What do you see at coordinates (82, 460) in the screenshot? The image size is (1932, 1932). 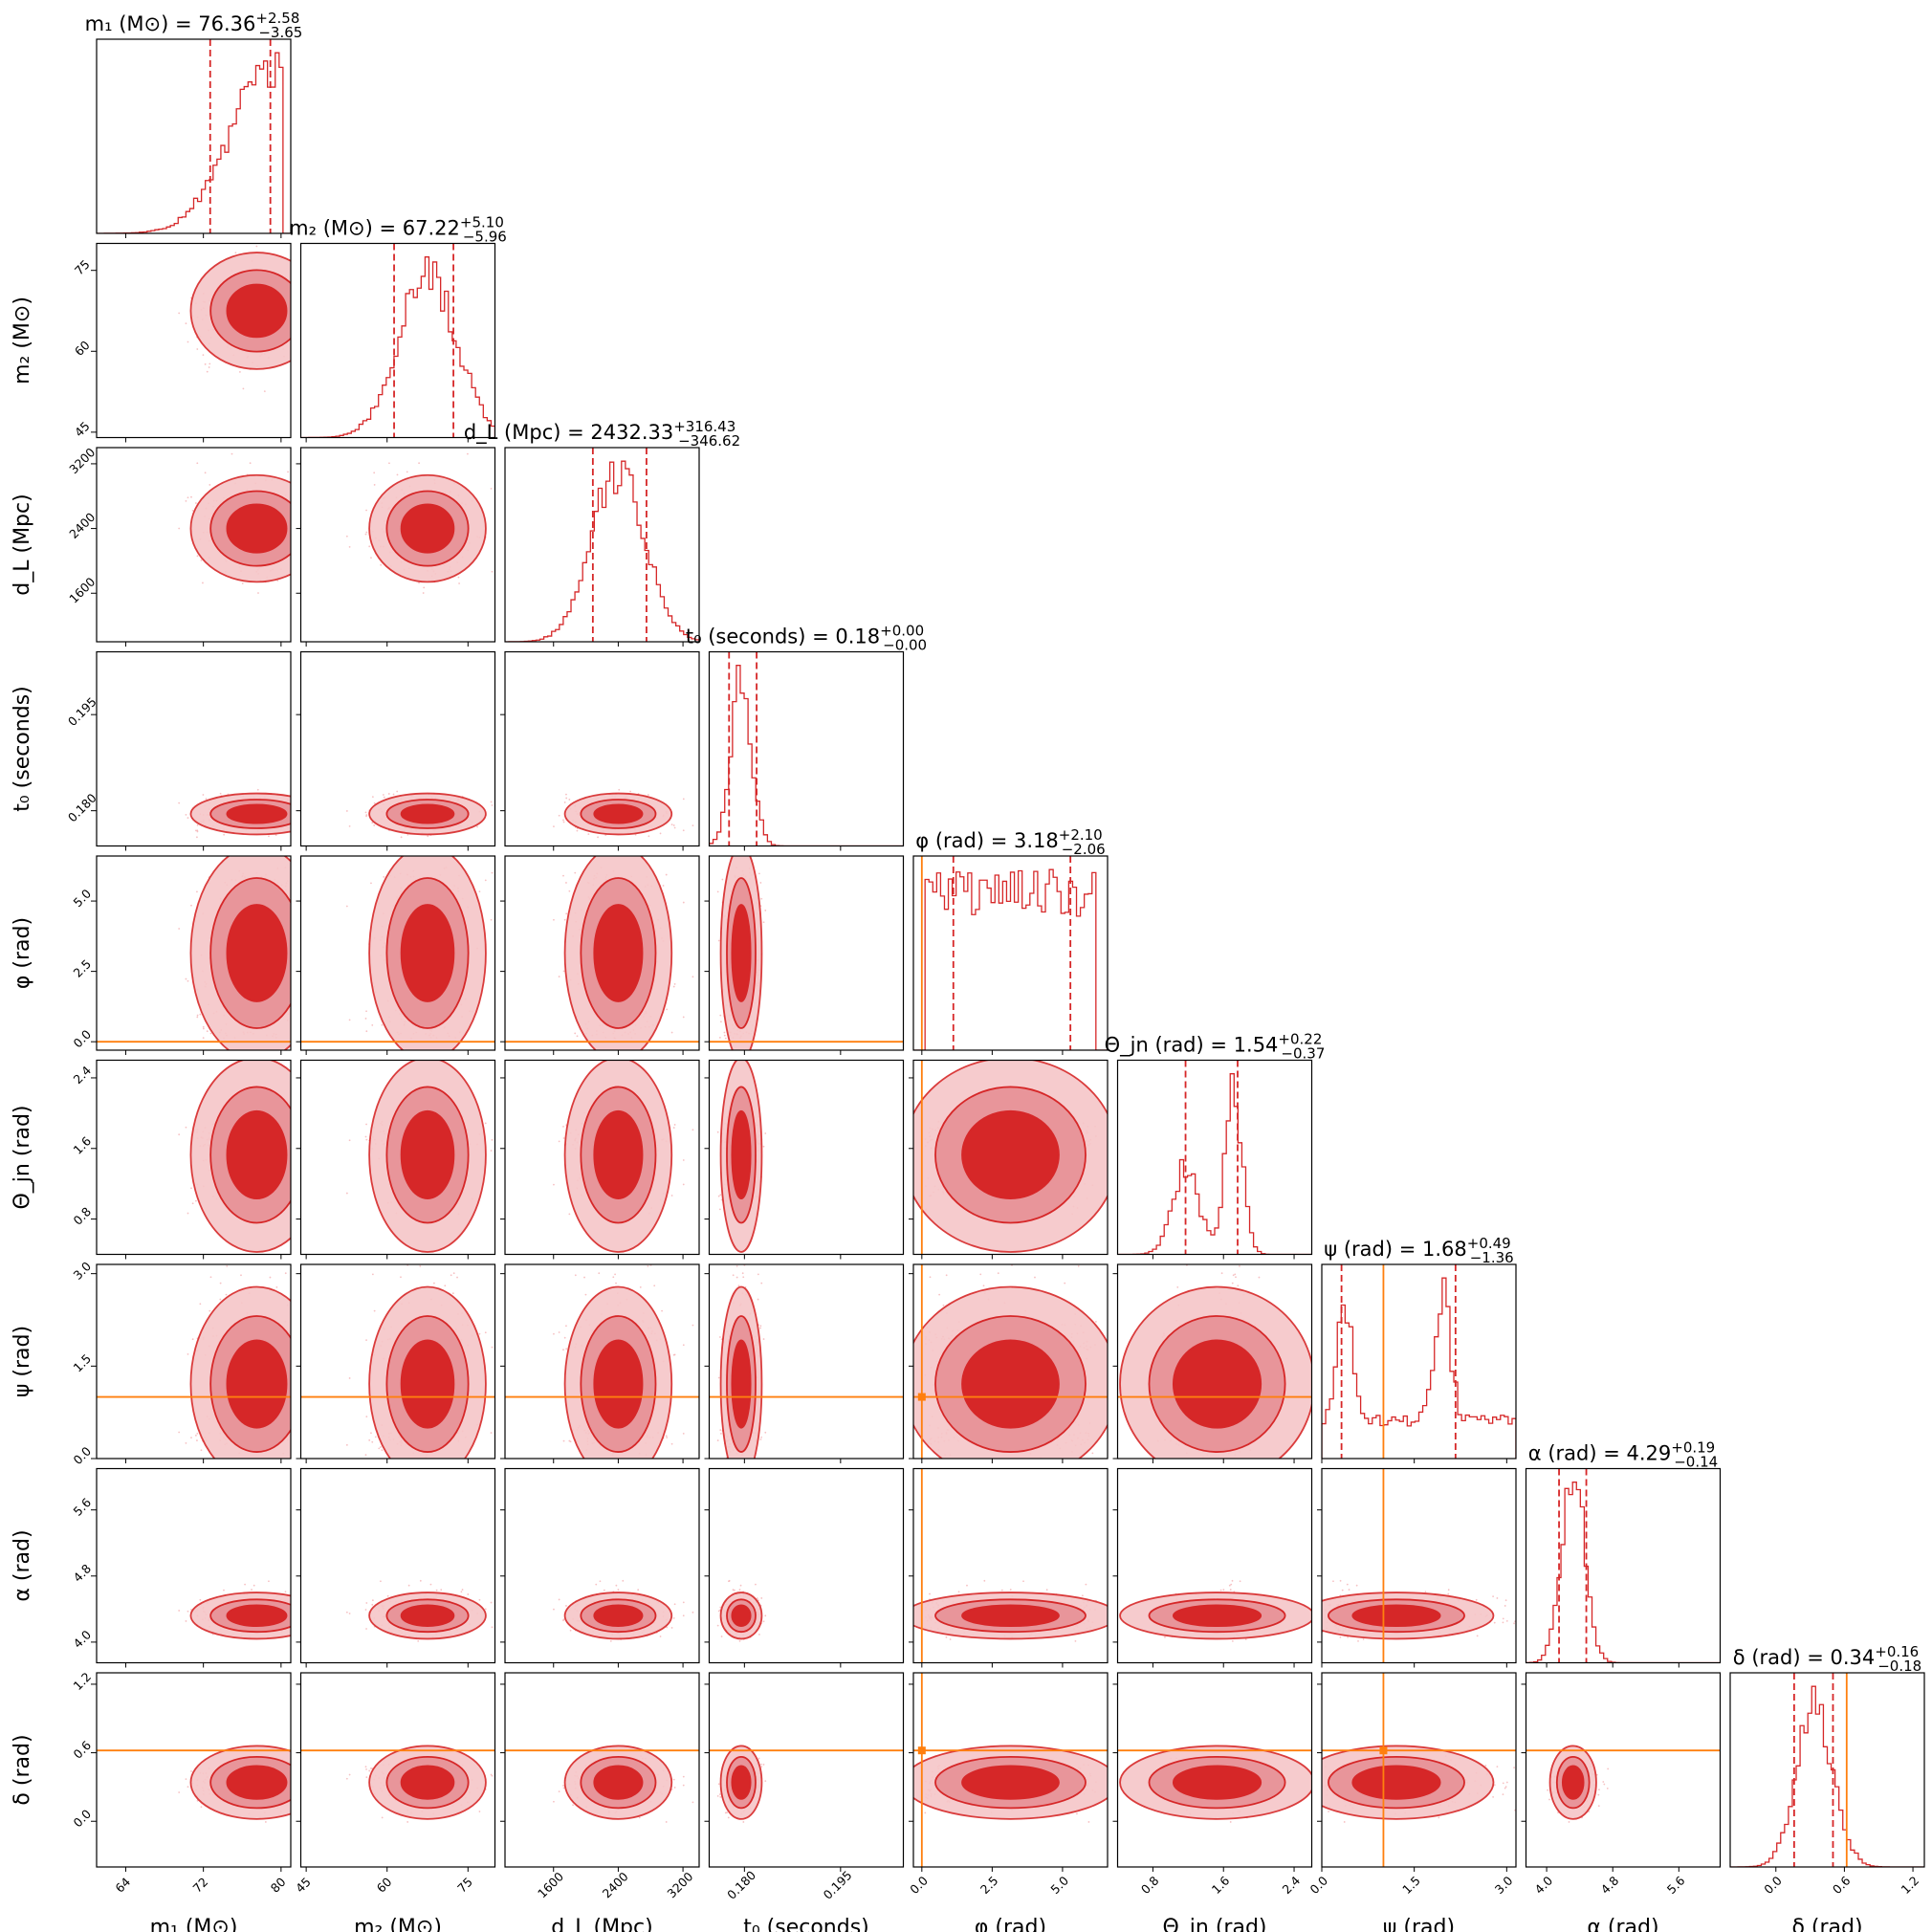 I see `y-tick-label: 3200` at bounding box center [82, 460].